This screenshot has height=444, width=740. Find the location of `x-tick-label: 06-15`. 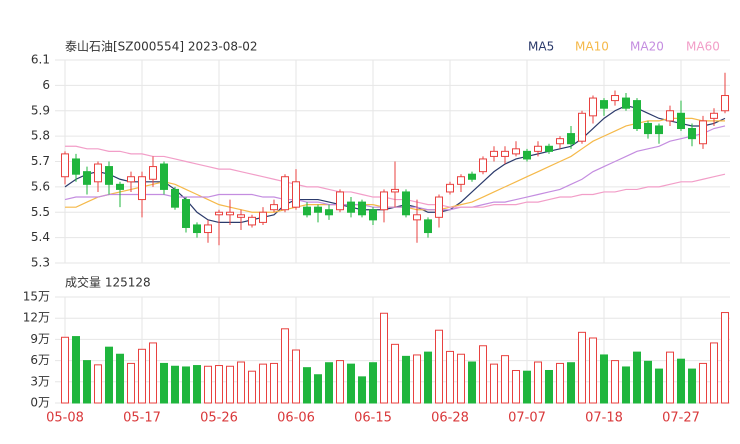

x-tick-label: 06-15 is located at coordinates (373, 418).